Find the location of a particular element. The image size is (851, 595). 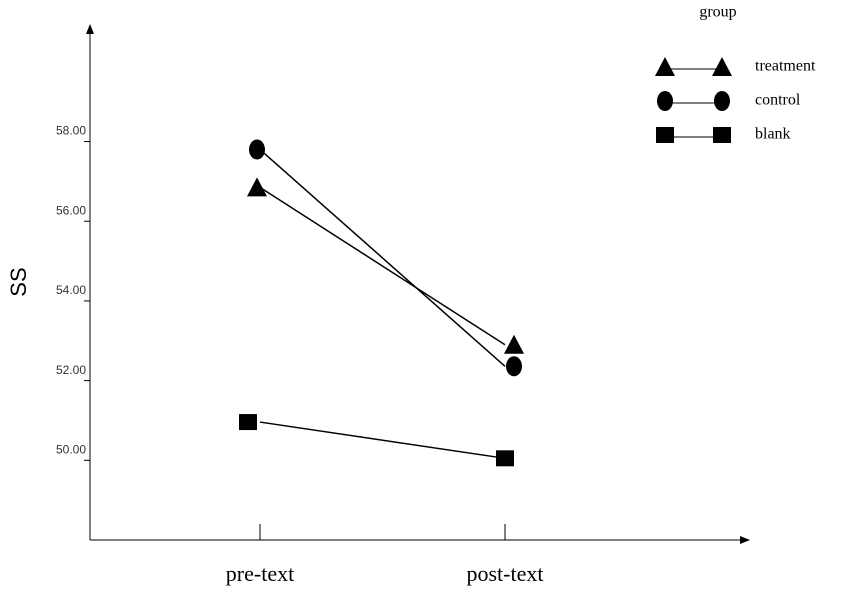

y-axis-label: SS is located at coordinates (18, 281).